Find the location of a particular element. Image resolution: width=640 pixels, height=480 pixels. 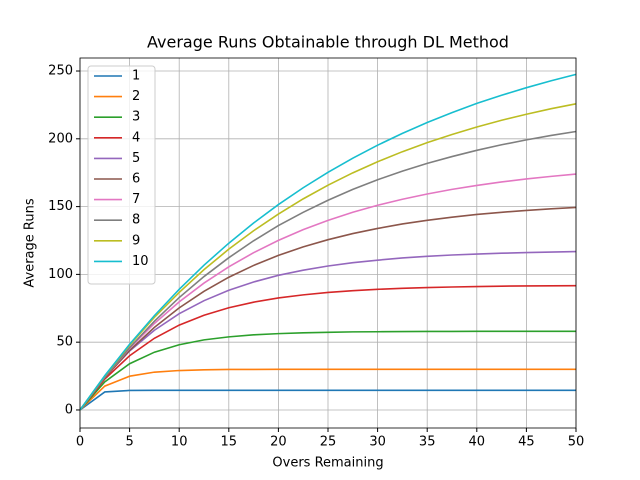

legend: 1 2 3 4 5 6 7 8 9 10 is located at coordinates (121, 175).